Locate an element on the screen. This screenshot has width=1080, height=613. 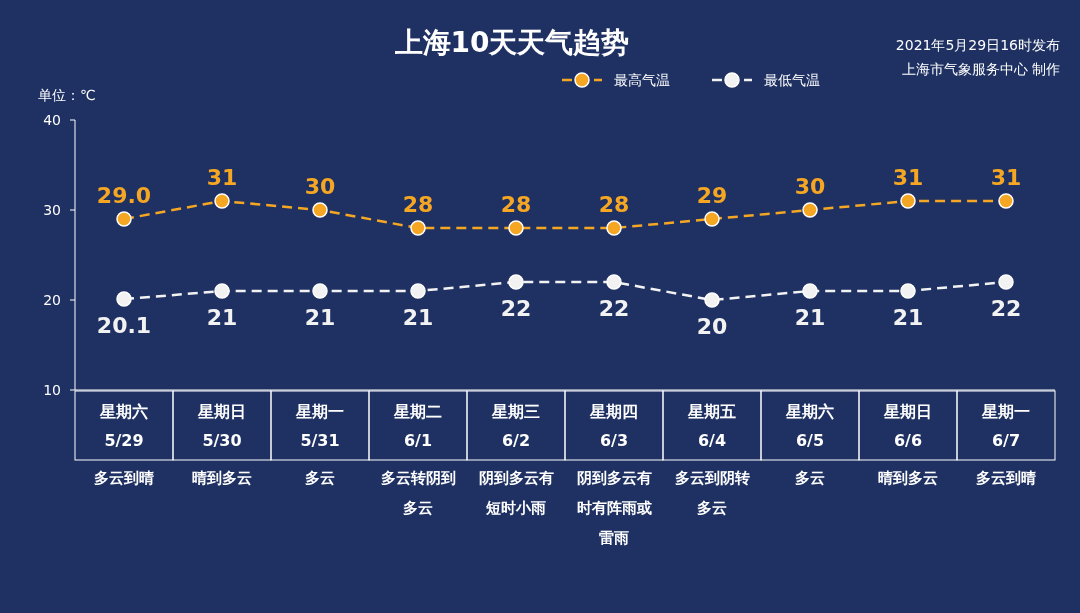
legend-label: 最高气温 is located at coordinates (642, 80).